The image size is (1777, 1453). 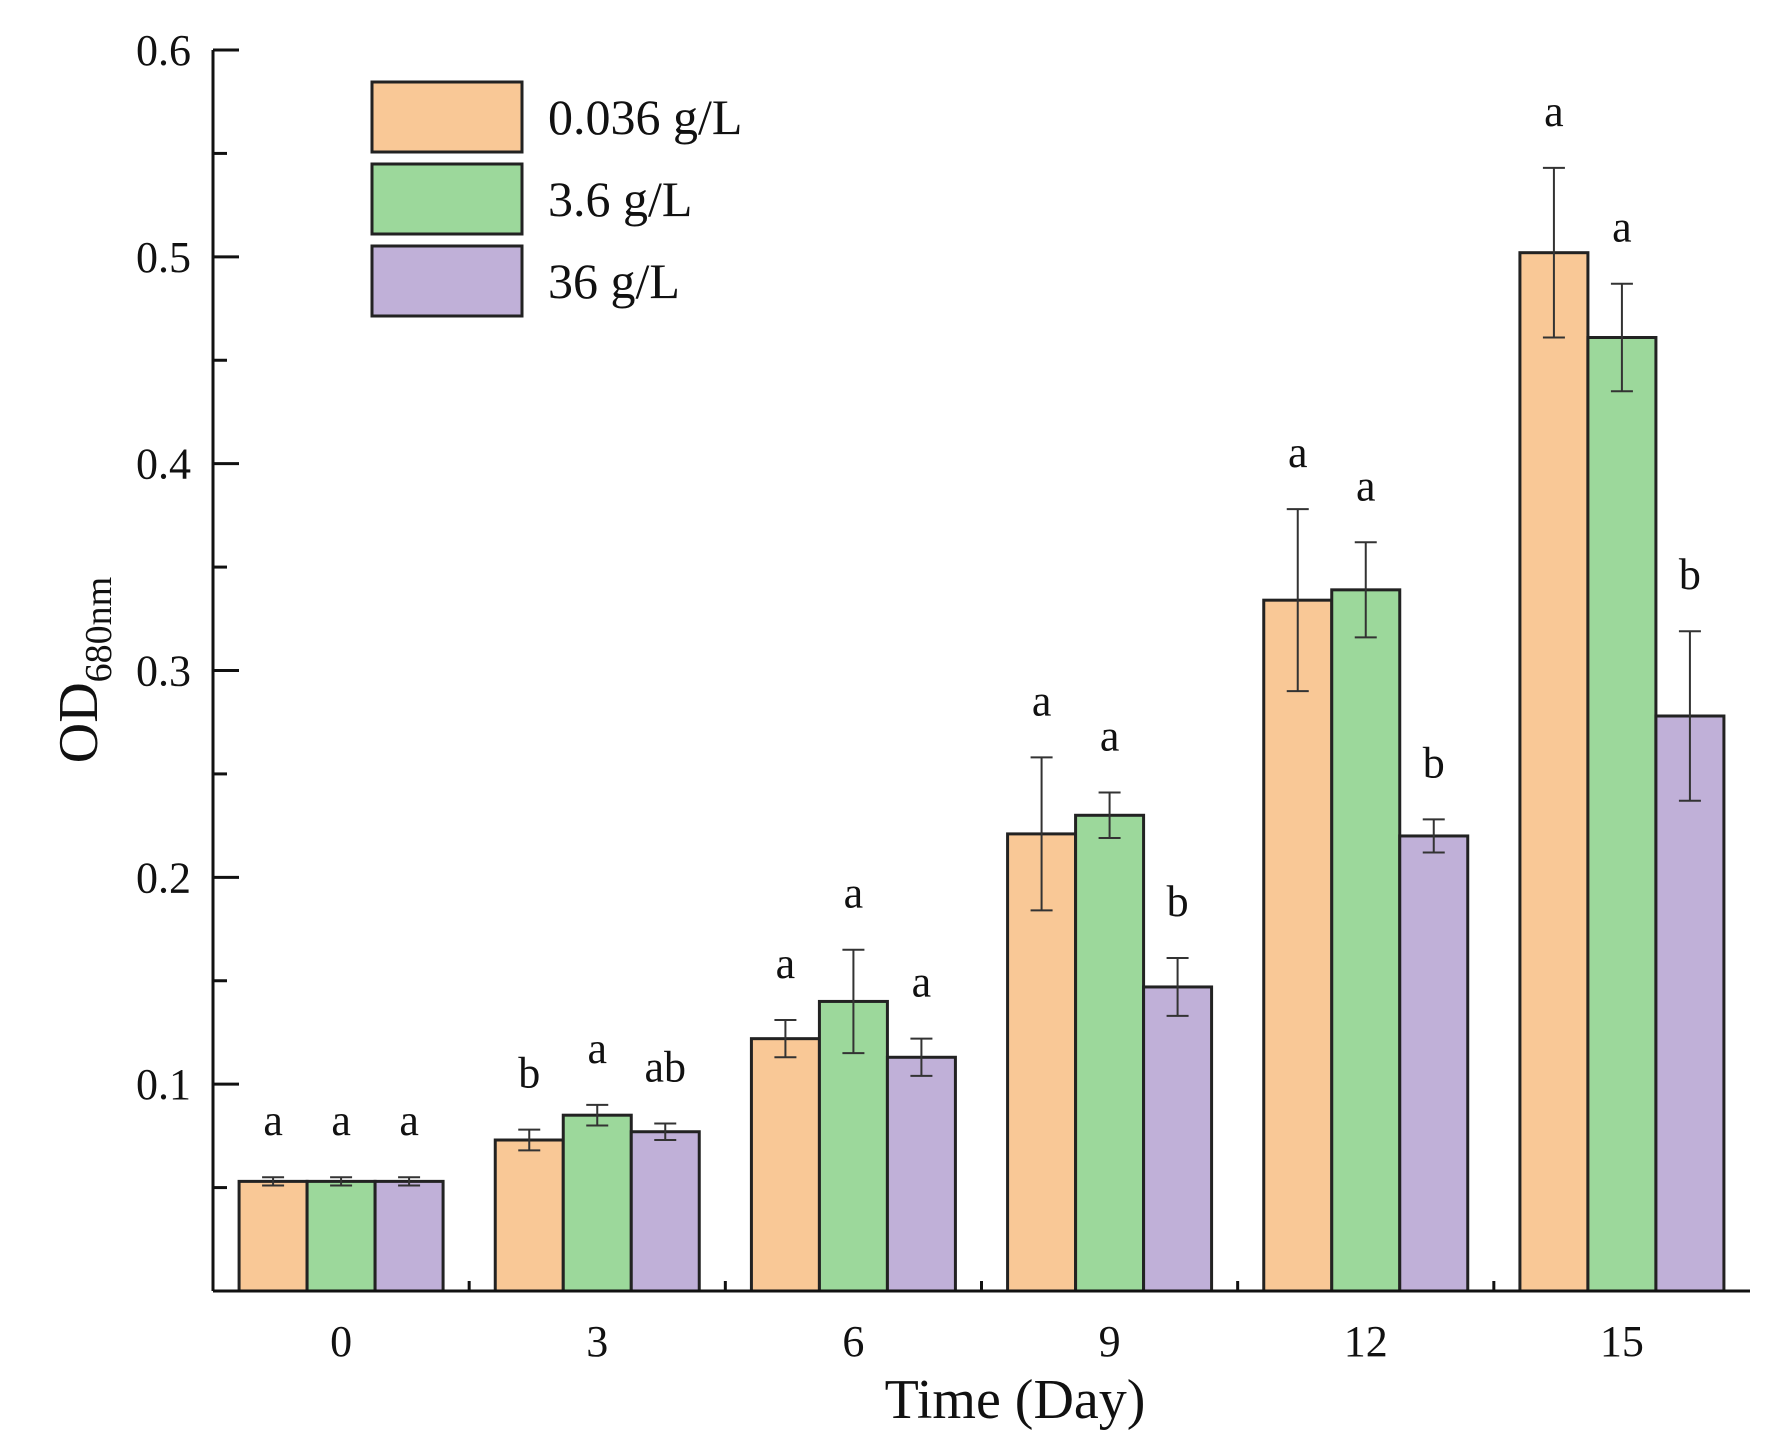 I want to click on y-axis-title-subscript: 680nm, so click(x=99, y=630).